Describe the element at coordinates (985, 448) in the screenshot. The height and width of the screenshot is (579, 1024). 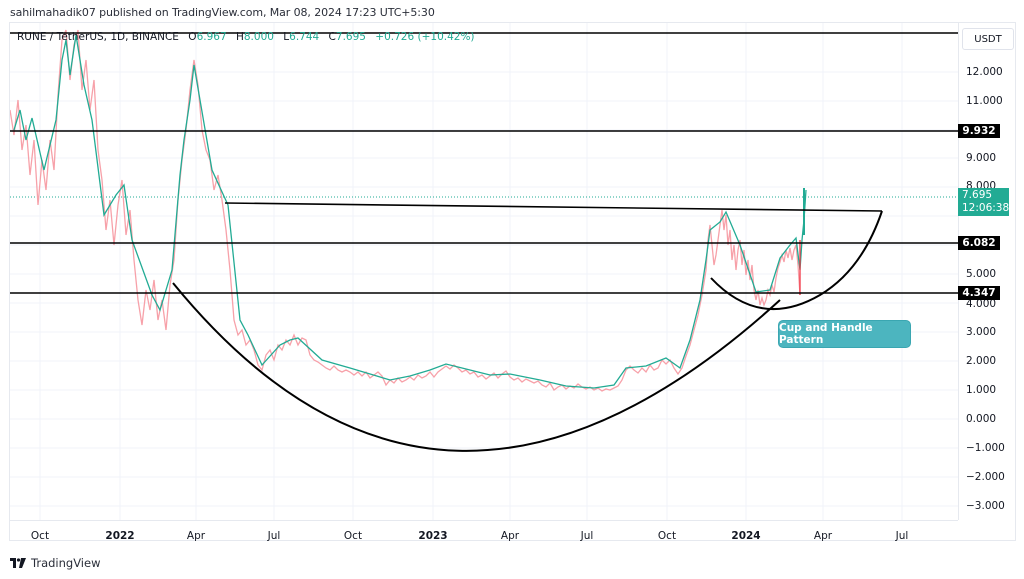
I see `y-tick: −1.000` at that location.